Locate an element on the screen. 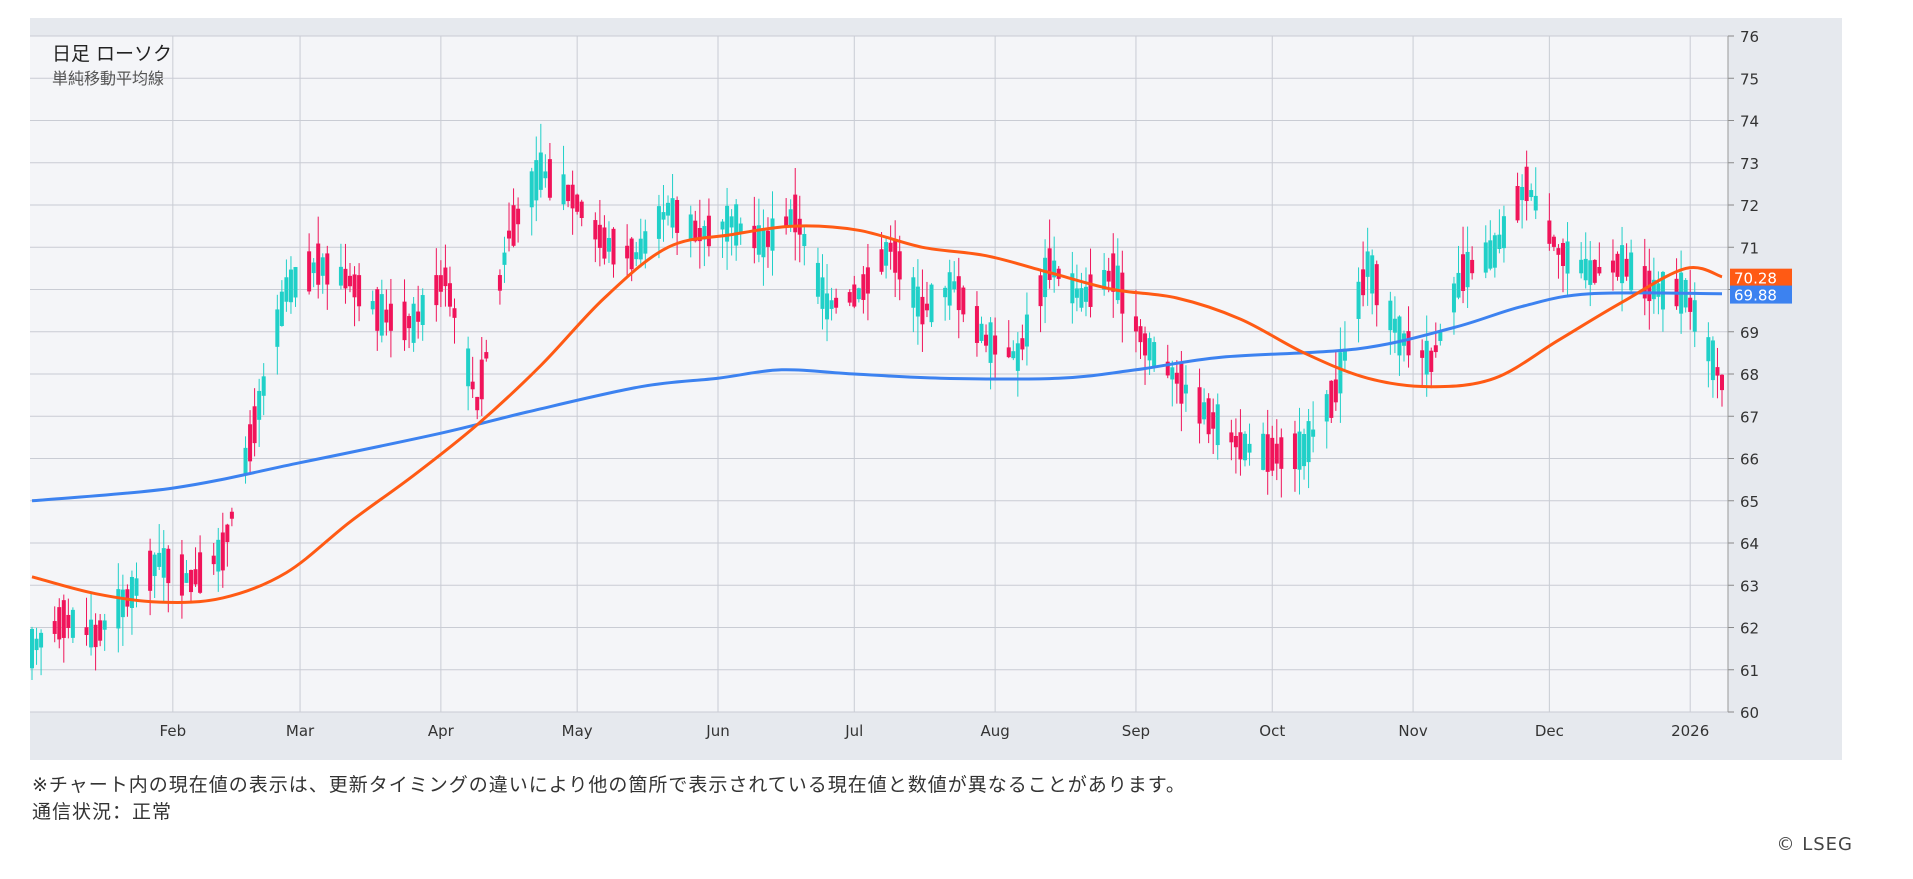 Image resolution: width=1913 pixels, height=879 pixels. ma-short-last-value: 70.28 is located at coordinates (1755, 279).